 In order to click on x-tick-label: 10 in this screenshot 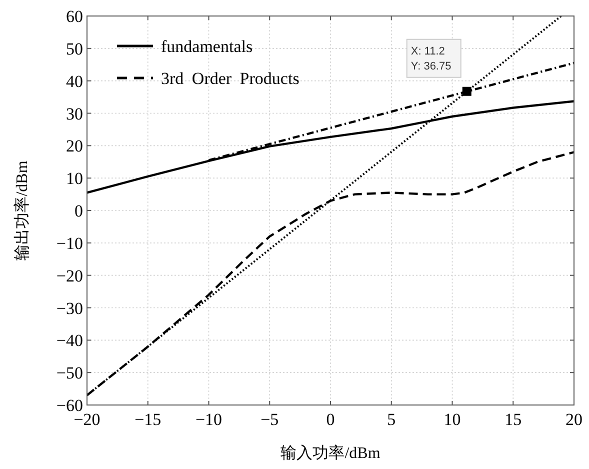, I will do `click(452, 419)`.